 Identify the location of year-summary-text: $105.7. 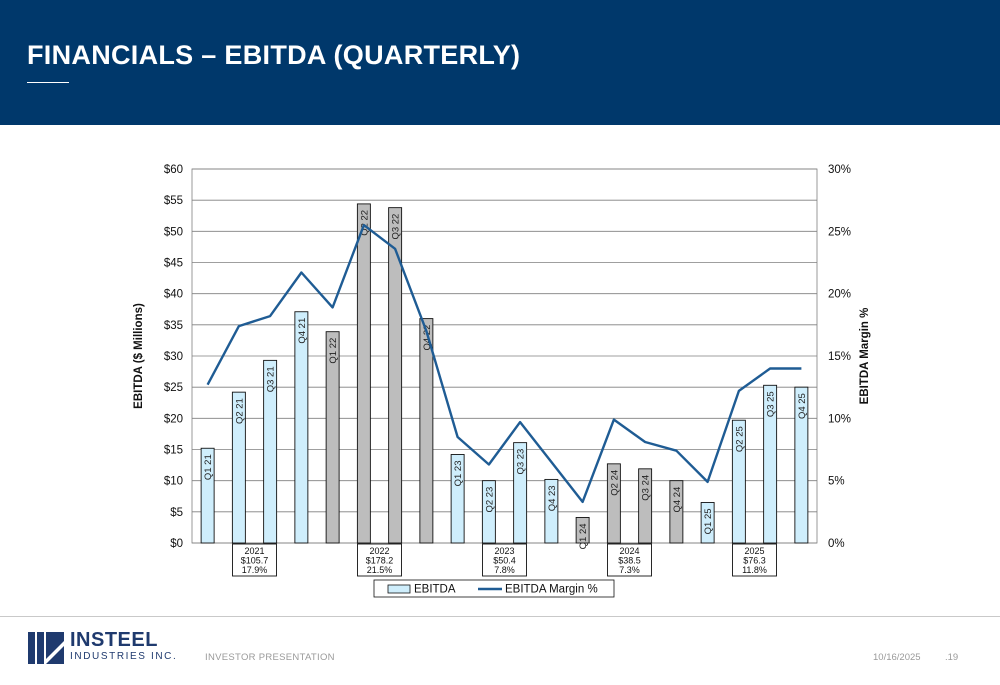
(255, 561).